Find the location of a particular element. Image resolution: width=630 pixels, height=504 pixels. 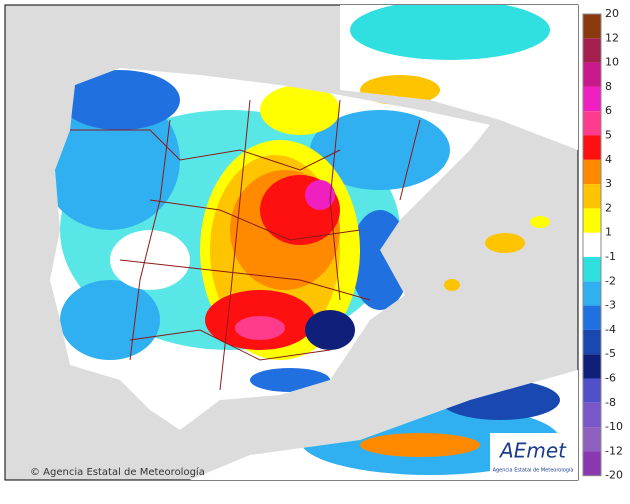

legend-frame is located at coordinates (592, 245).